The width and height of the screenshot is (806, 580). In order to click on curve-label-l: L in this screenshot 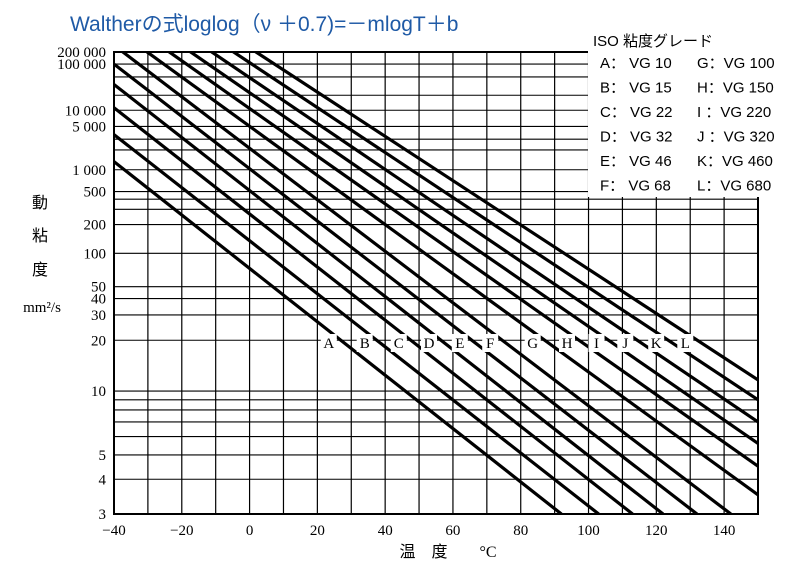, I will do `click(685, 344)`.